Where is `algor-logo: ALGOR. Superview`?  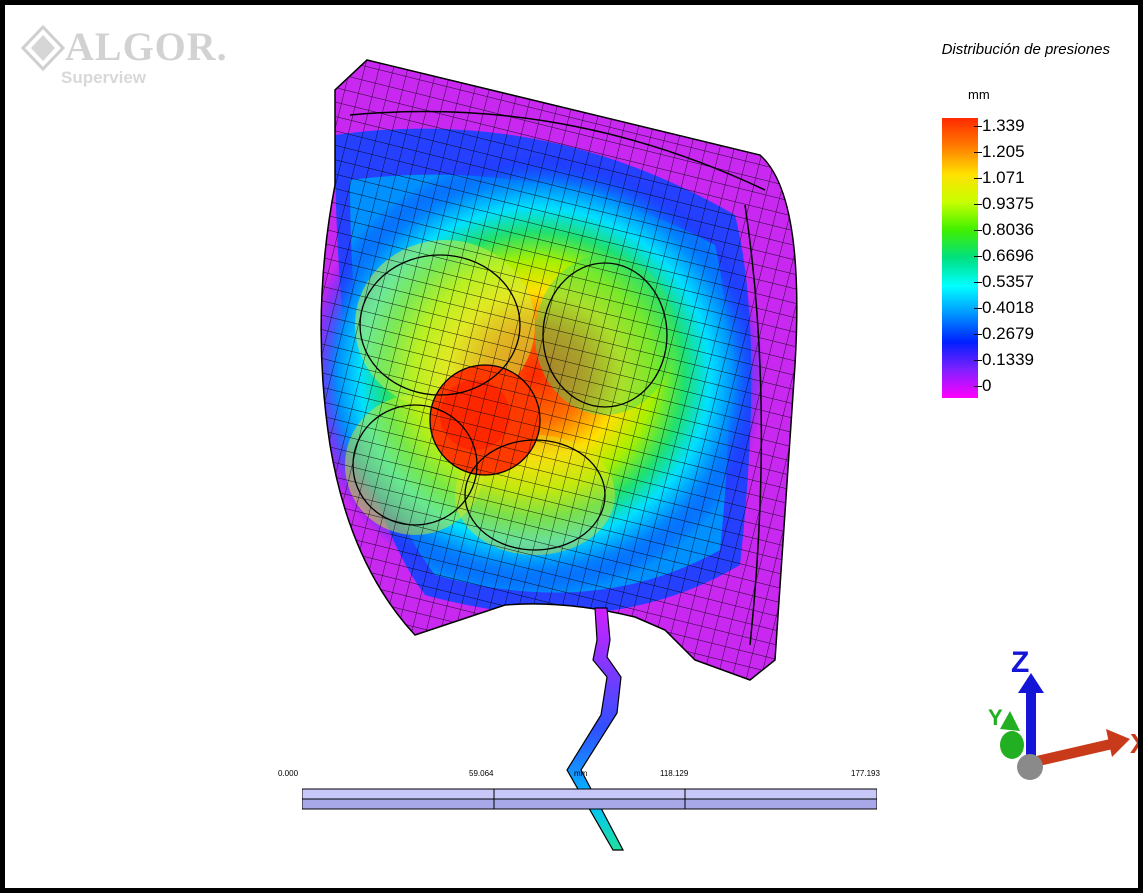 algor-logo: ALGOR. Superview is located at coordinates (123, 55).